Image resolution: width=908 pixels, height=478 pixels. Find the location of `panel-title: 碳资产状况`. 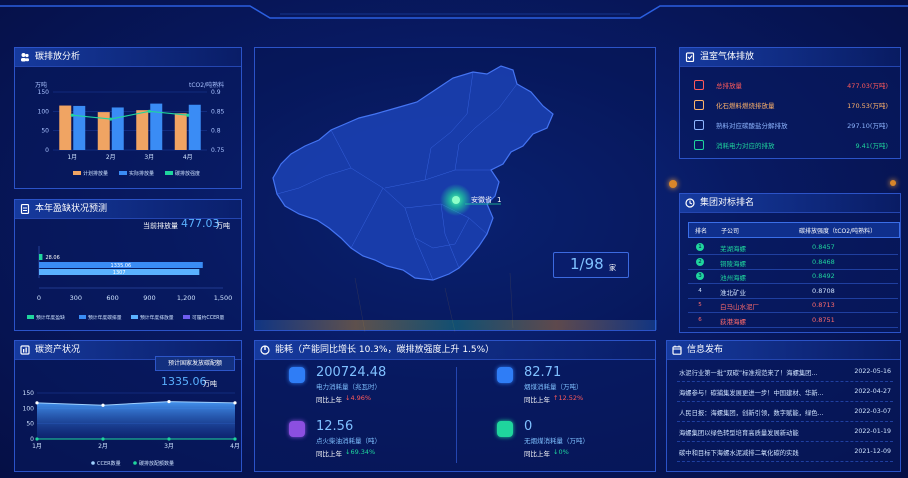

panel-title: 碳资产状况 is located at coordinates (58, 350).